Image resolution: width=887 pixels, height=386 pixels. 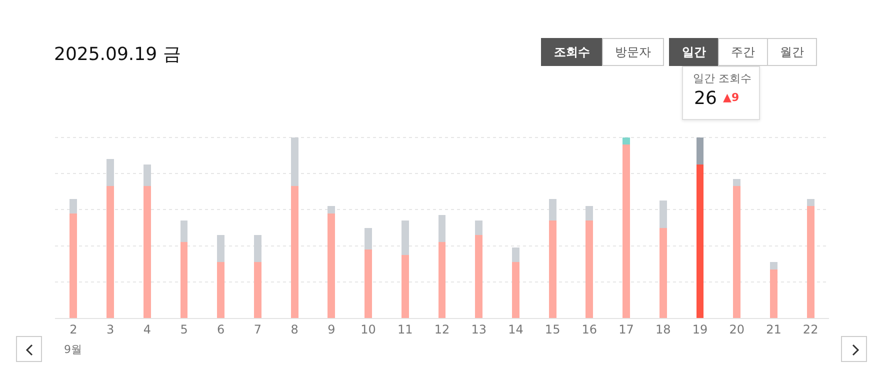 What do you see at coordinates (663, 329) in the screenshot?
I see `x-tick-label: 18` at bounding box center [663, 329].